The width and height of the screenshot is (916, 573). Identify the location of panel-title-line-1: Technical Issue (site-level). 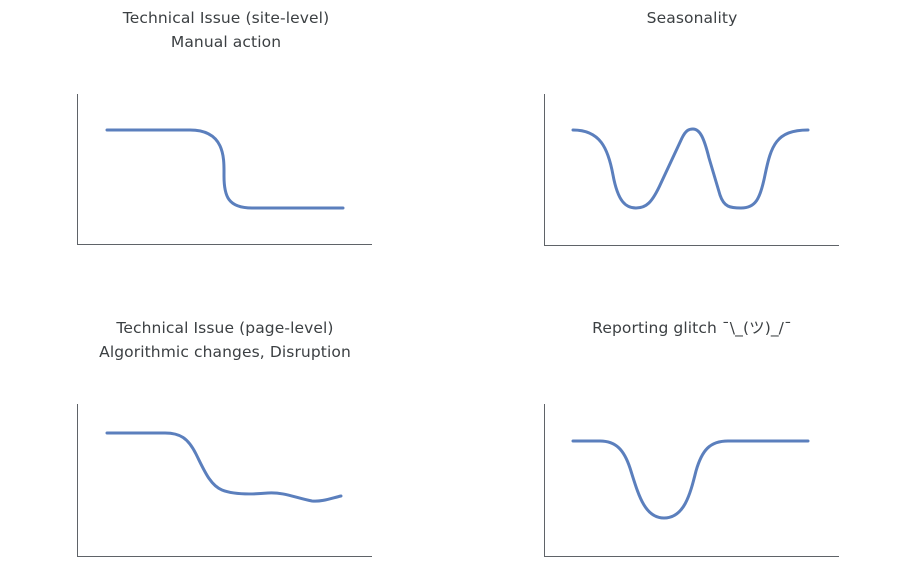
(226, 18).